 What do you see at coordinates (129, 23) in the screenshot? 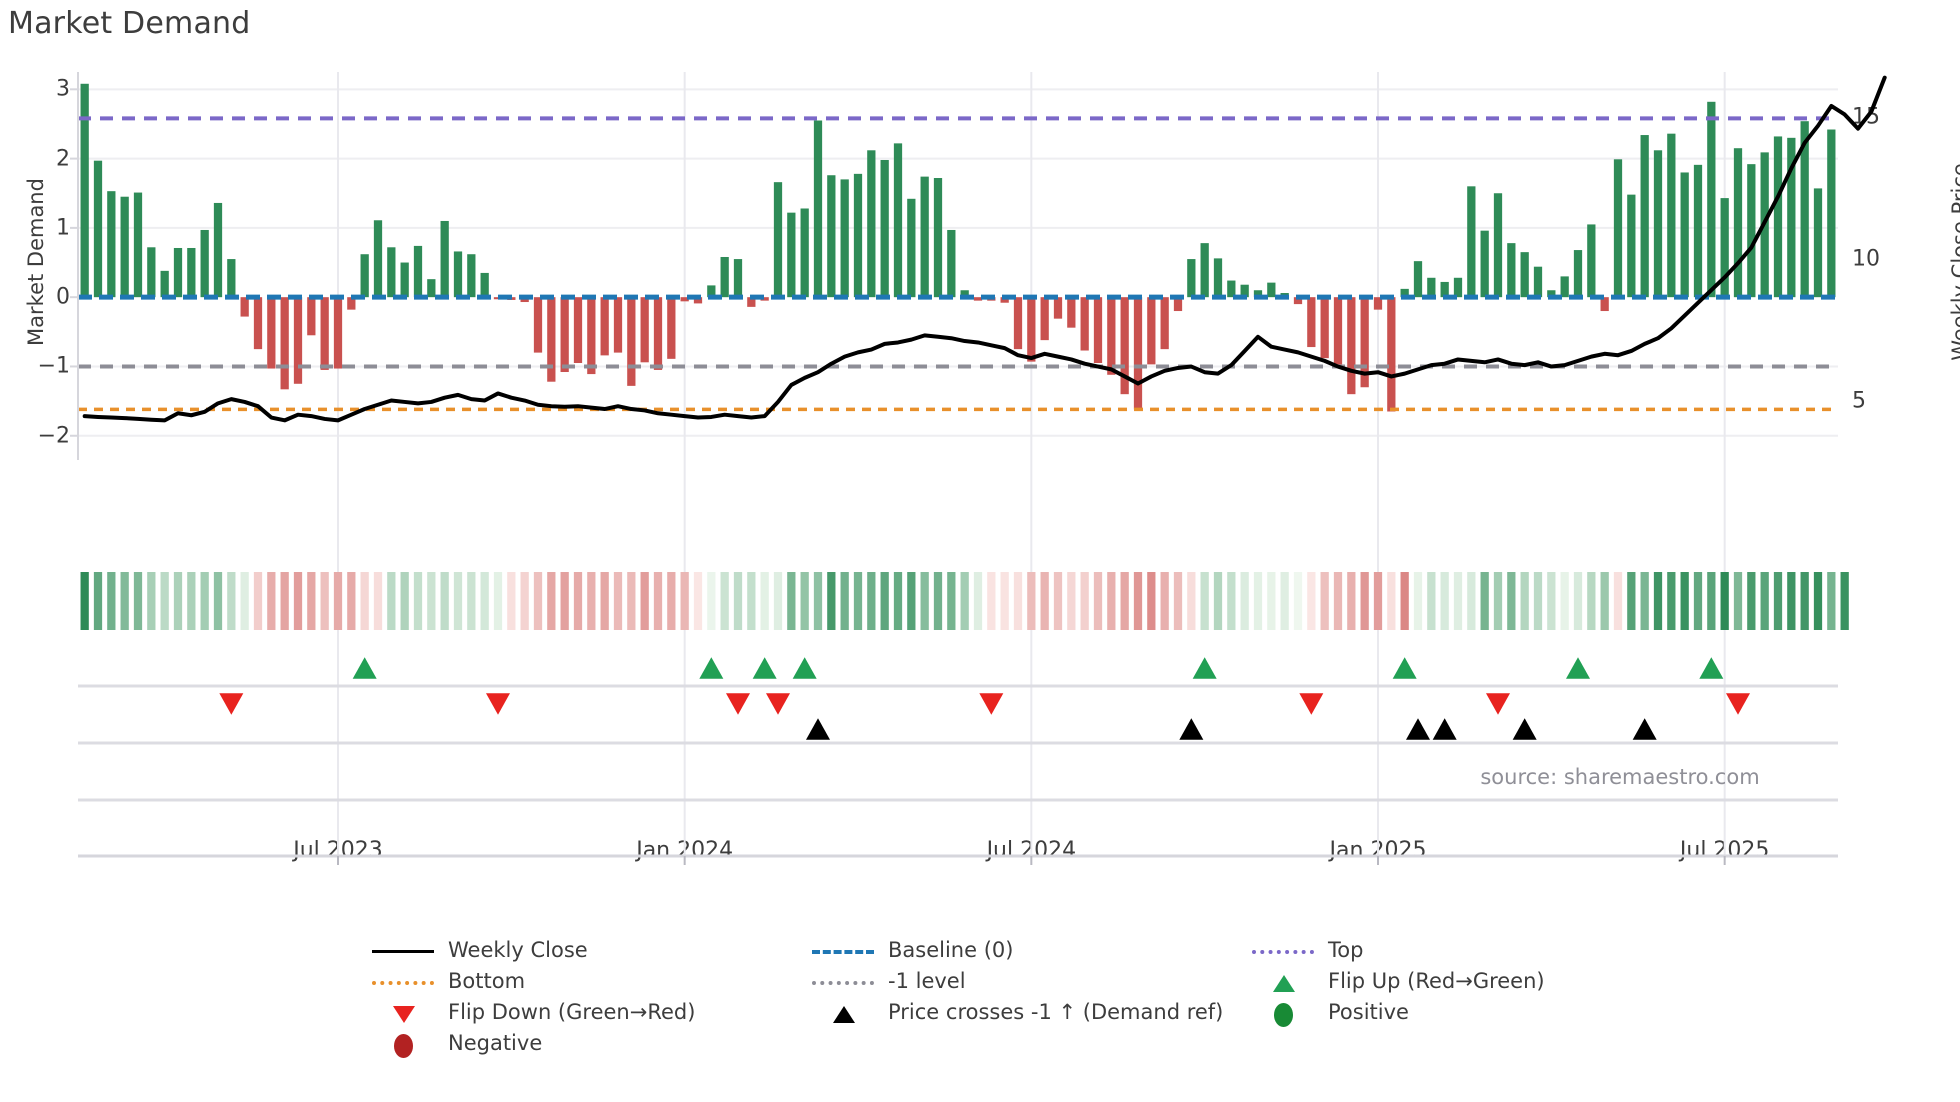
I see `page-title: Market Demand` at bounding box center [129, 23].